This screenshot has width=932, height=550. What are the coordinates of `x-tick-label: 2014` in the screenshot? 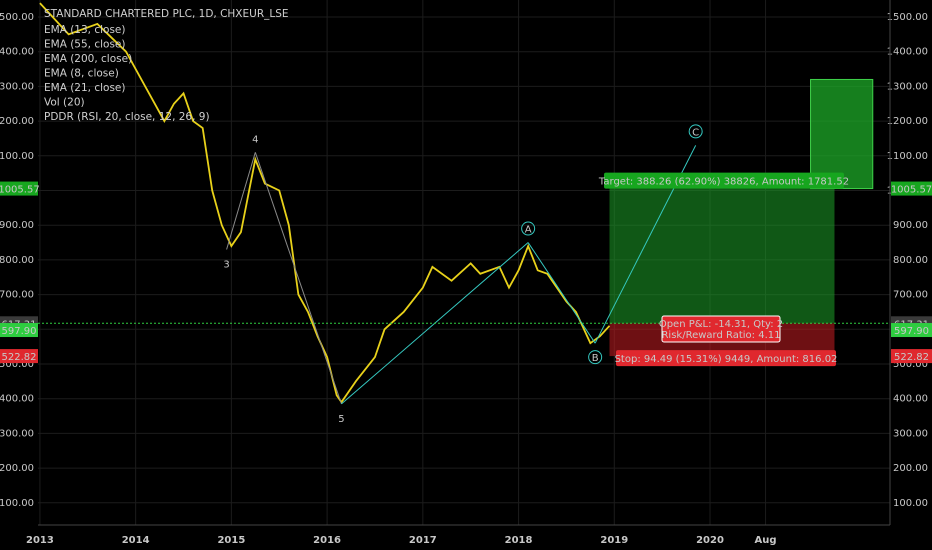 It's located at (136, 540).